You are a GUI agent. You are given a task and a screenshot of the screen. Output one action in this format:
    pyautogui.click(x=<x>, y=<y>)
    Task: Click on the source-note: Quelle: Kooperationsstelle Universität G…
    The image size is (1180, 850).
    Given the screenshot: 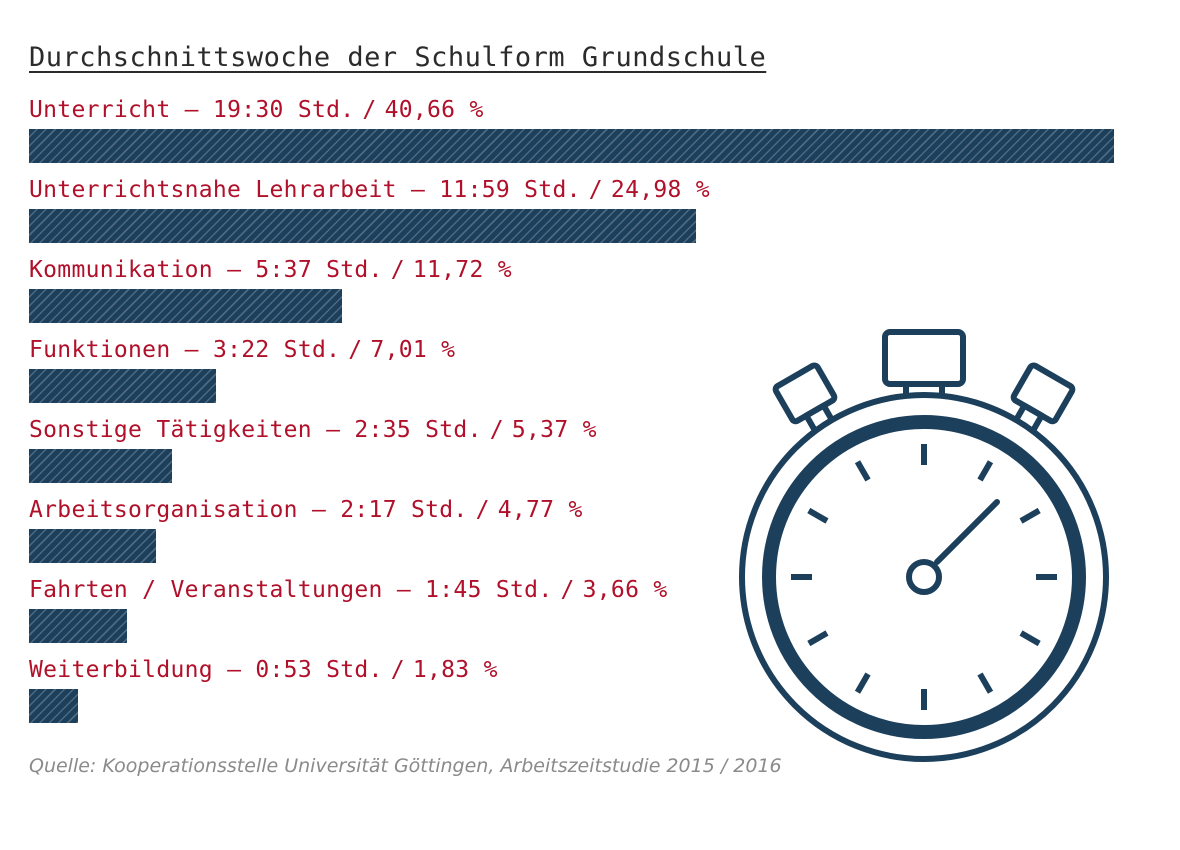 What is the action you would take?
    pyautogui.click(x=405, y=766)
    